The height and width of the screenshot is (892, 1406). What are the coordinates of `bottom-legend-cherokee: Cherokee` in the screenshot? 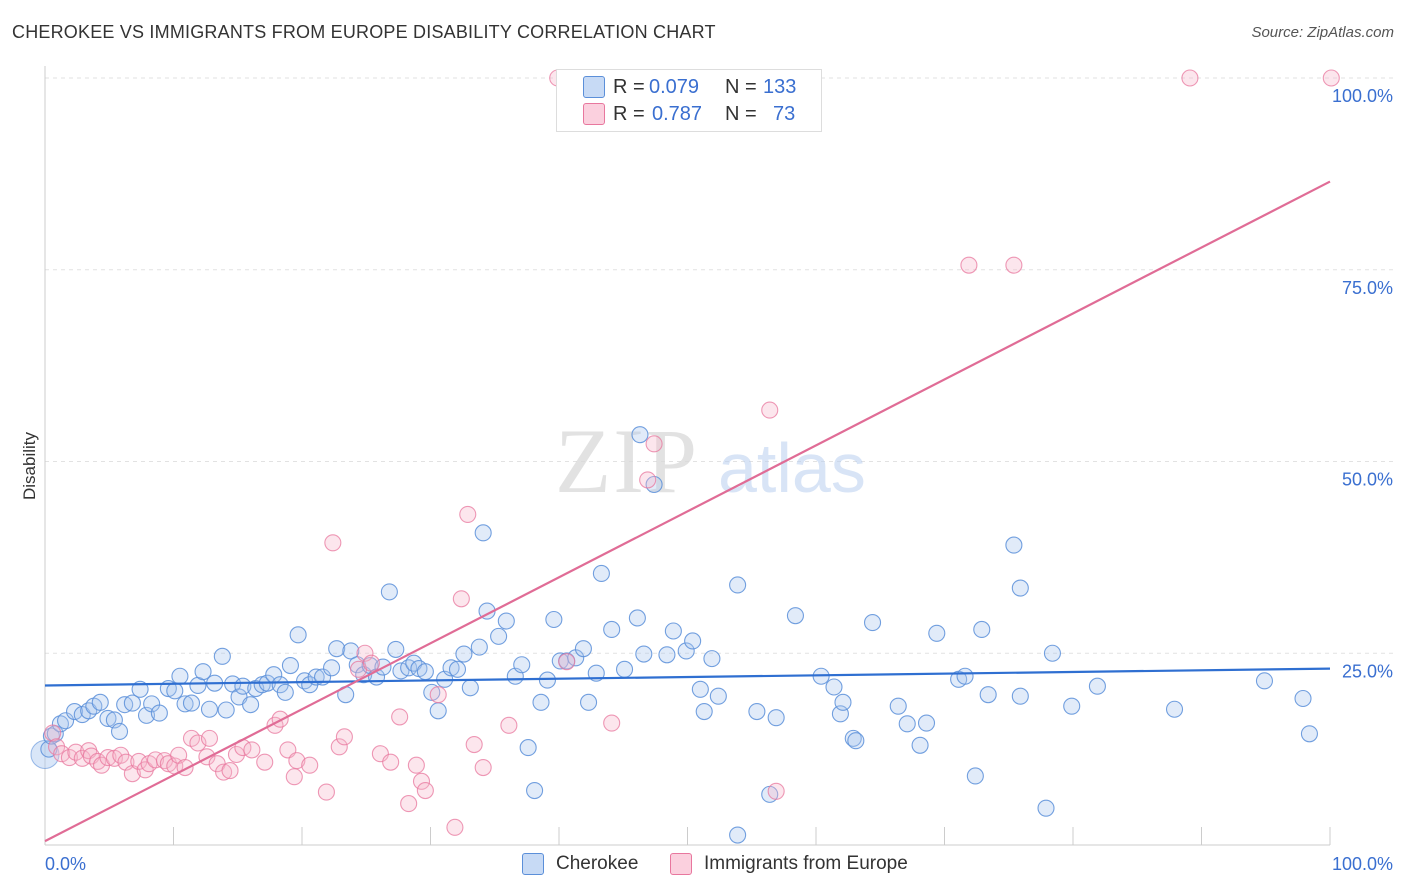 It's located at (580, 864).